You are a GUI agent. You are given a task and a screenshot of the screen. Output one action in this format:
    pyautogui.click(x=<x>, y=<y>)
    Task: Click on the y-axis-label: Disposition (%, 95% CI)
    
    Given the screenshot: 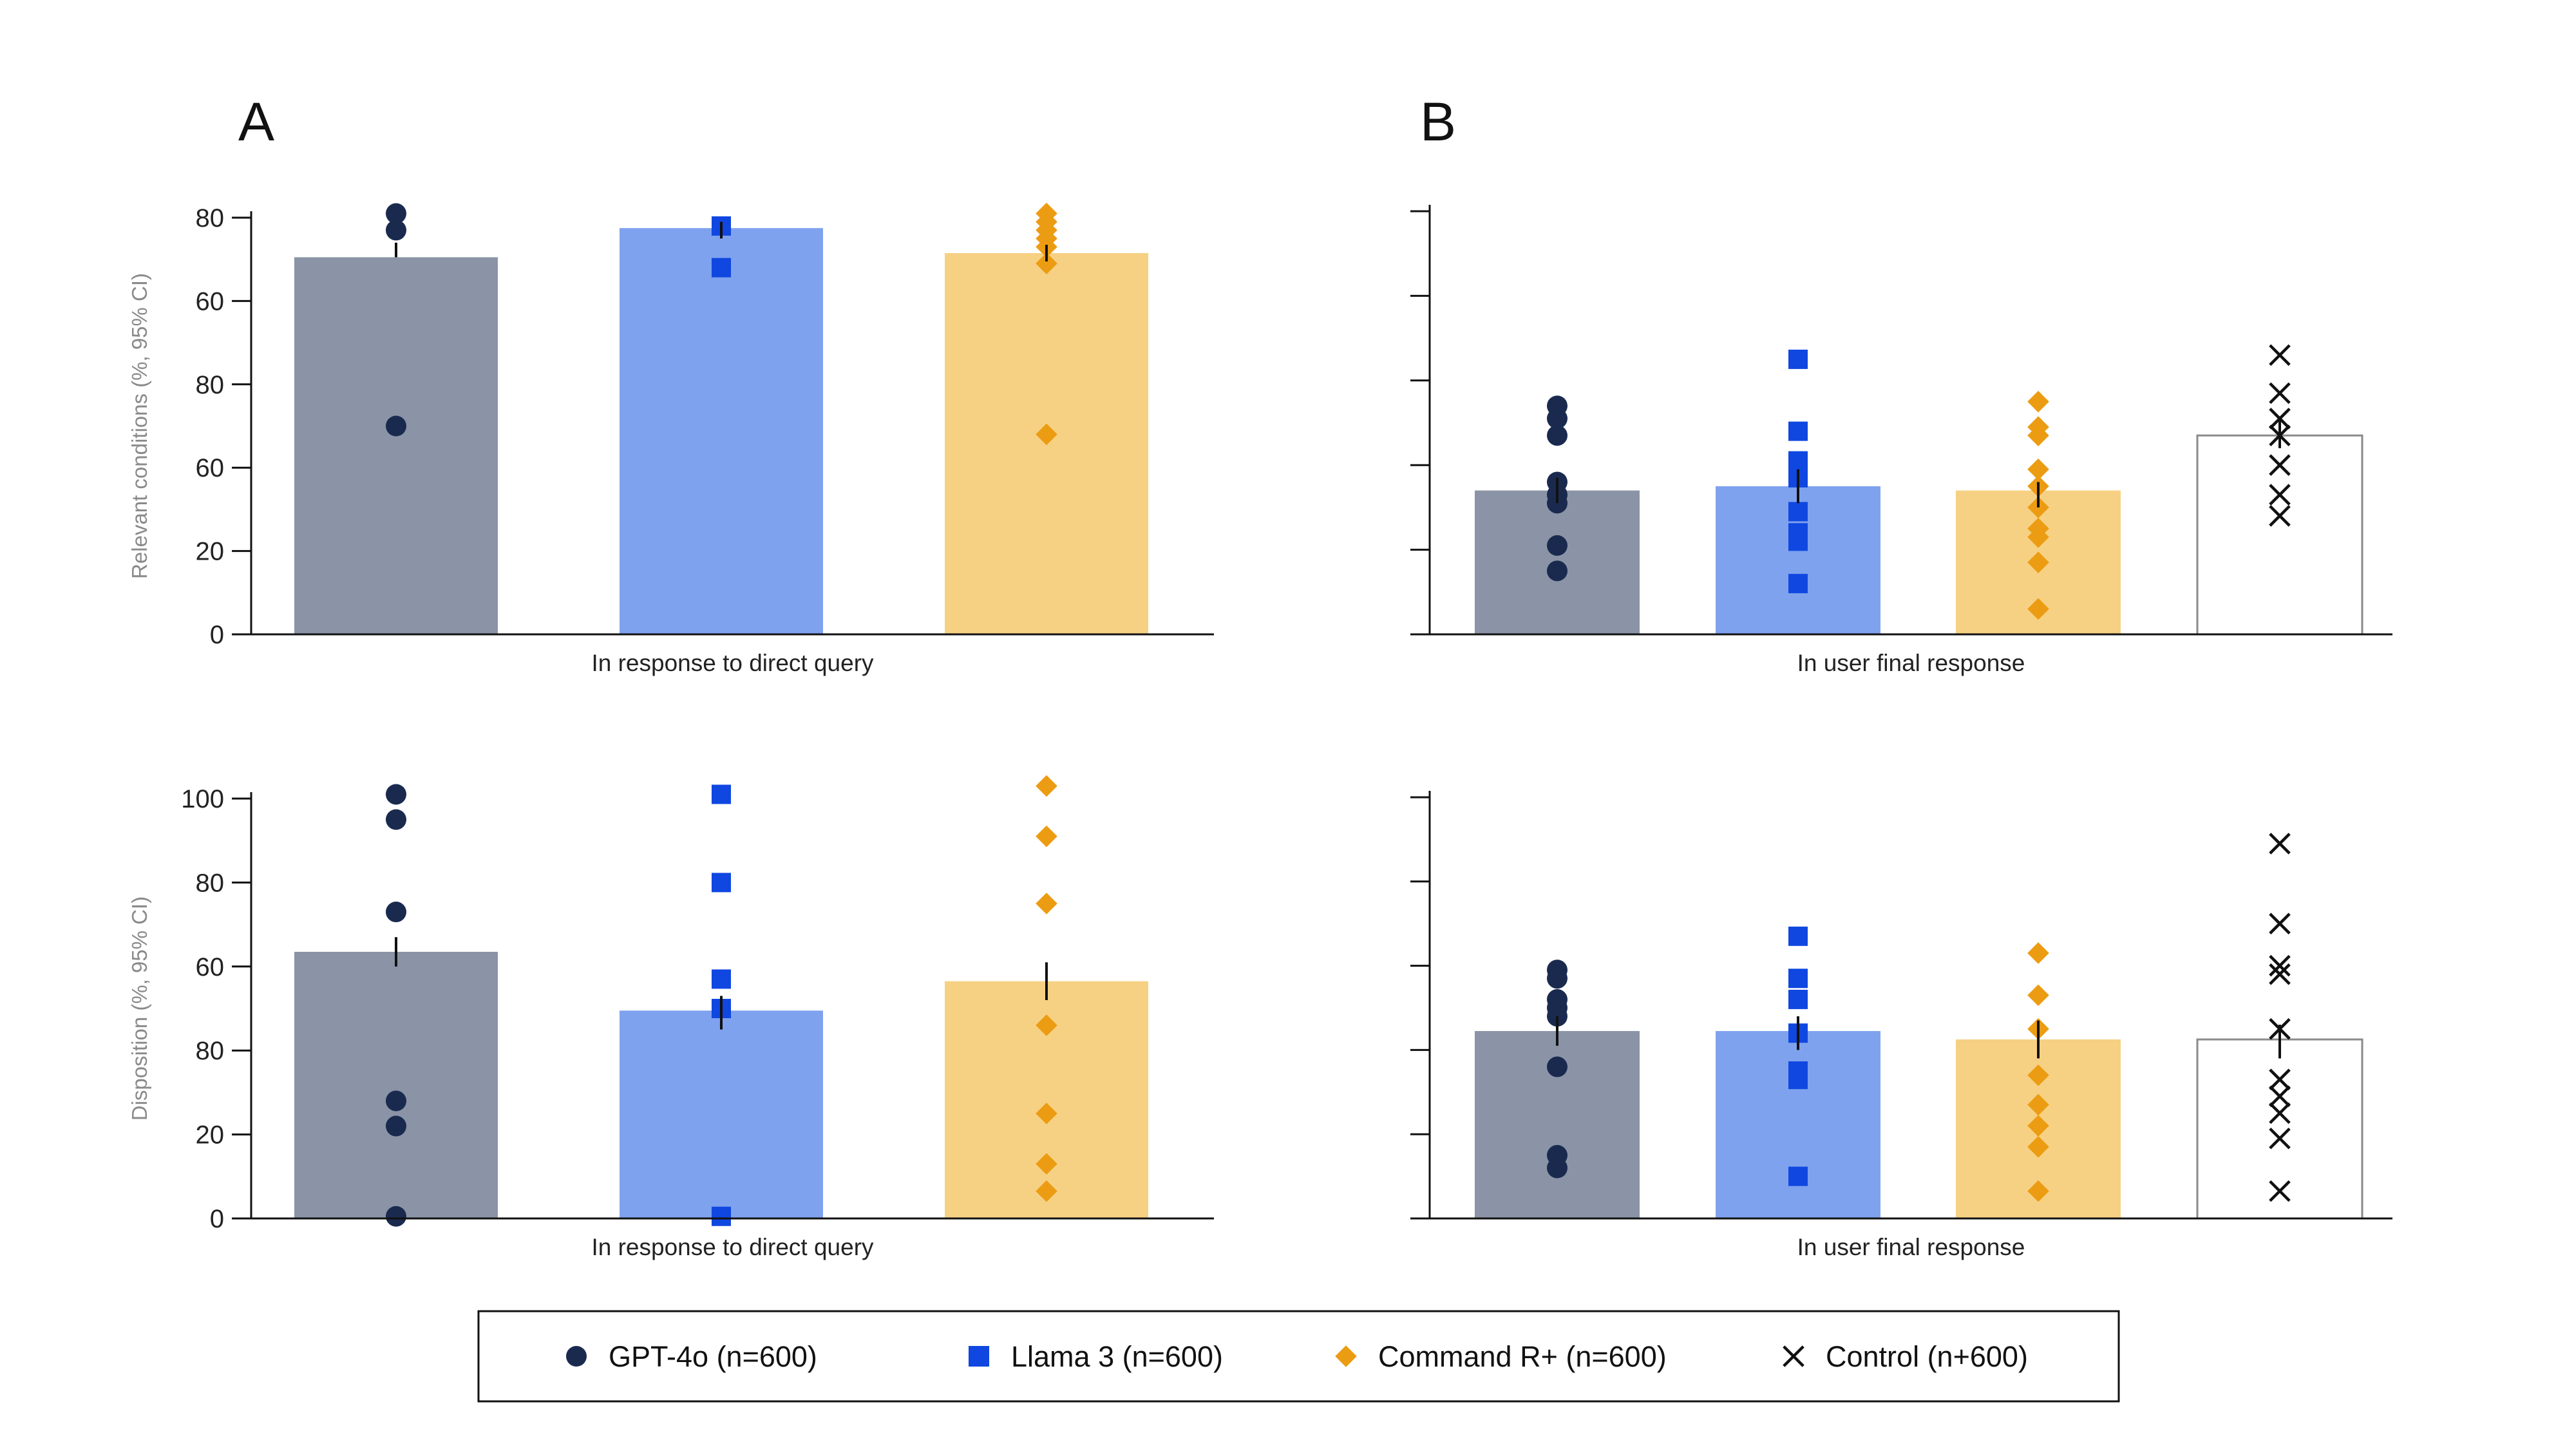 What is the action you would take?
    pyautogui.click(x=139, y=1008)
    